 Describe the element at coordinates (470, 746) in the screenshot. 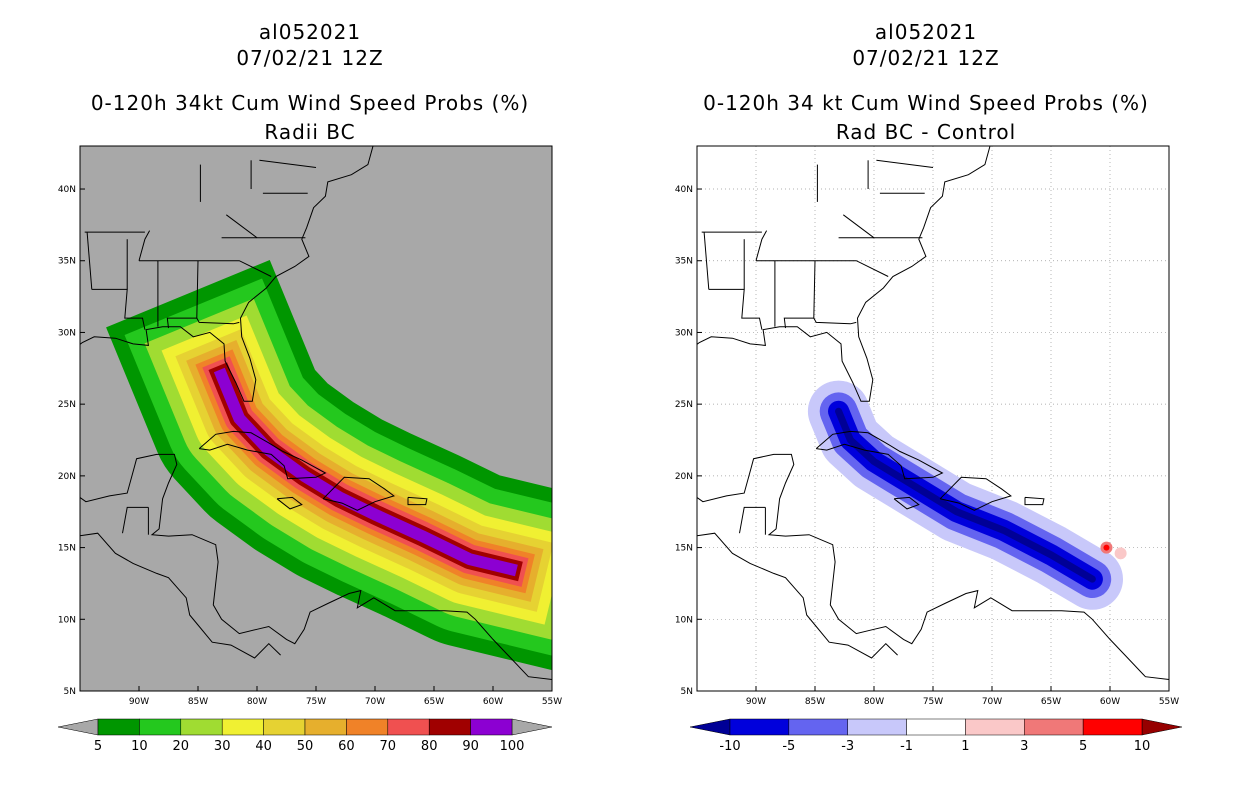

I see `colorbar-label: 90` at that location.